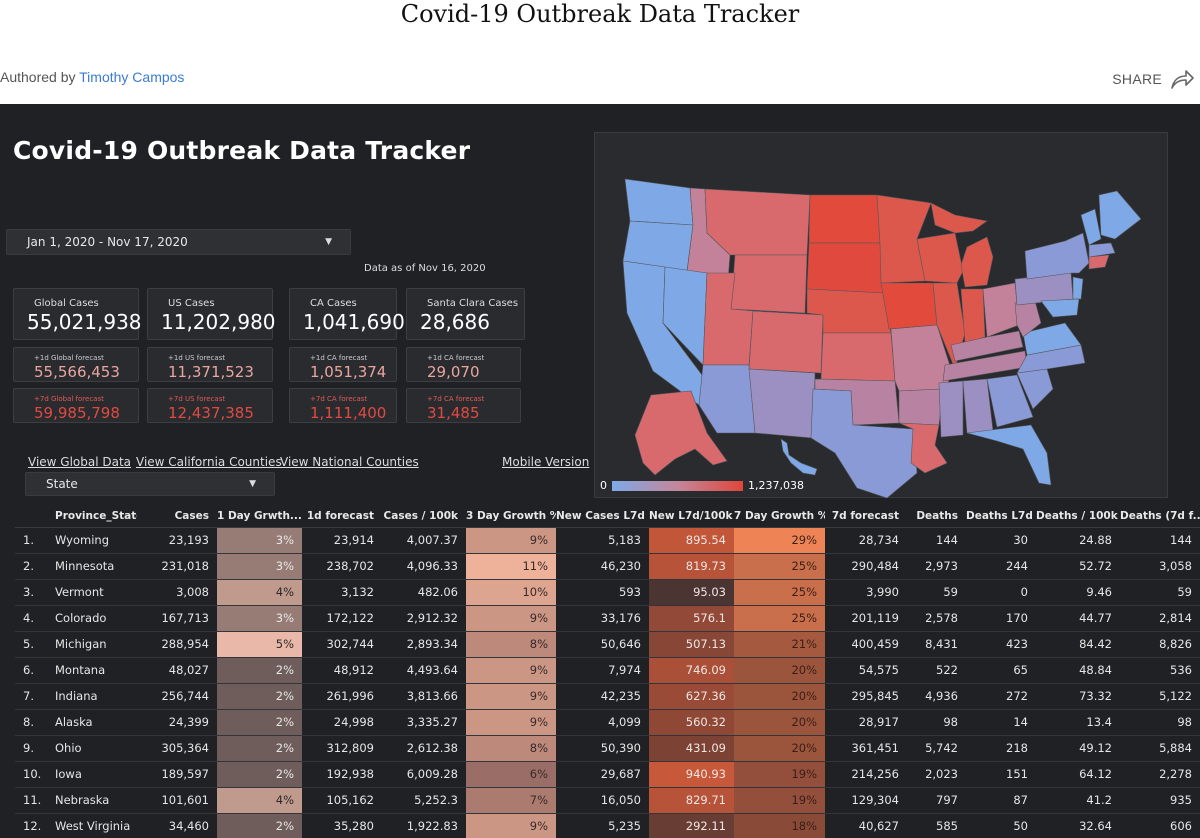  Describe the element at coordinates (1078, 540) in the screenshot. I see `row-deaths-100k: 24.88` at that location.